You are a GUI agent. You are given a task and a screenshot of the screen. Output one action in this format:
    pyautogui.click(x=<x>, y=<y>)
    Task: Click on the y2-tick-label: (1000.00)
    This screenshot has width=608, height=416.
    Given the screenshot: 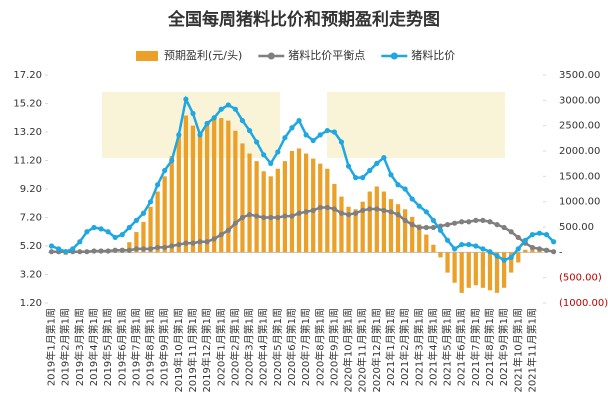 What is the action you would take?
    pyautogui.click(x=583, y=303)
    